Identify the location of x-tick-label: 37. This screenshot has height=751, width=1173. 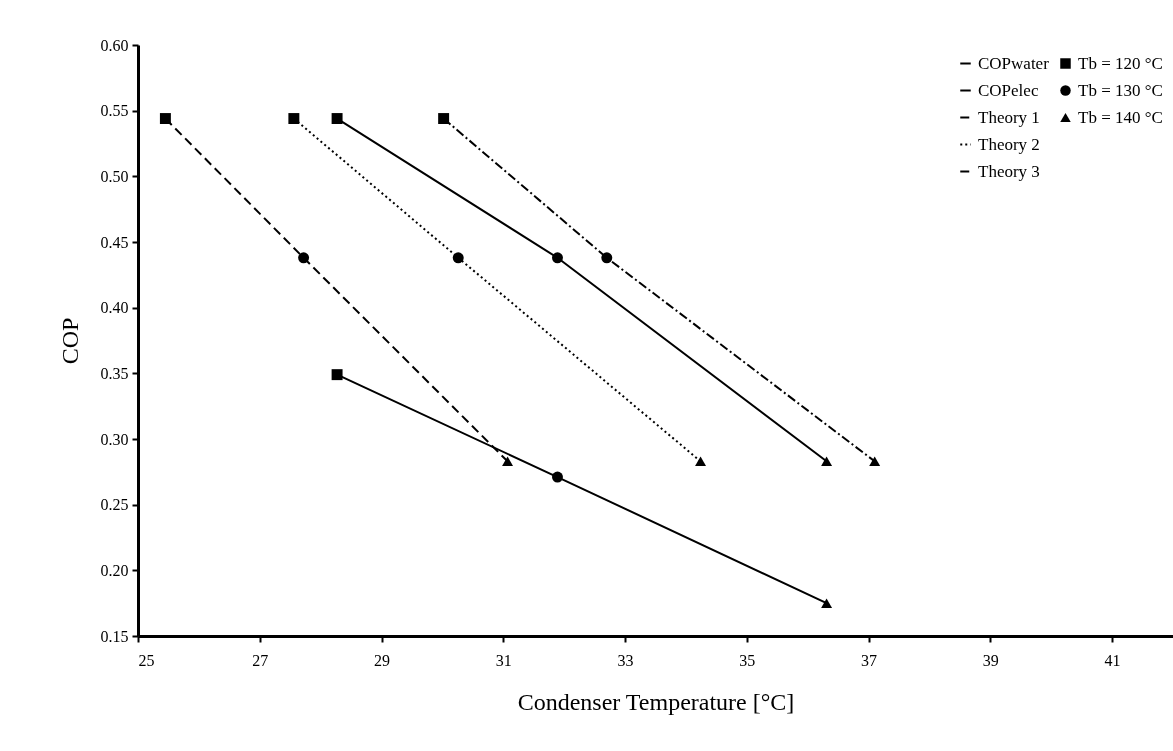
(869, 660).